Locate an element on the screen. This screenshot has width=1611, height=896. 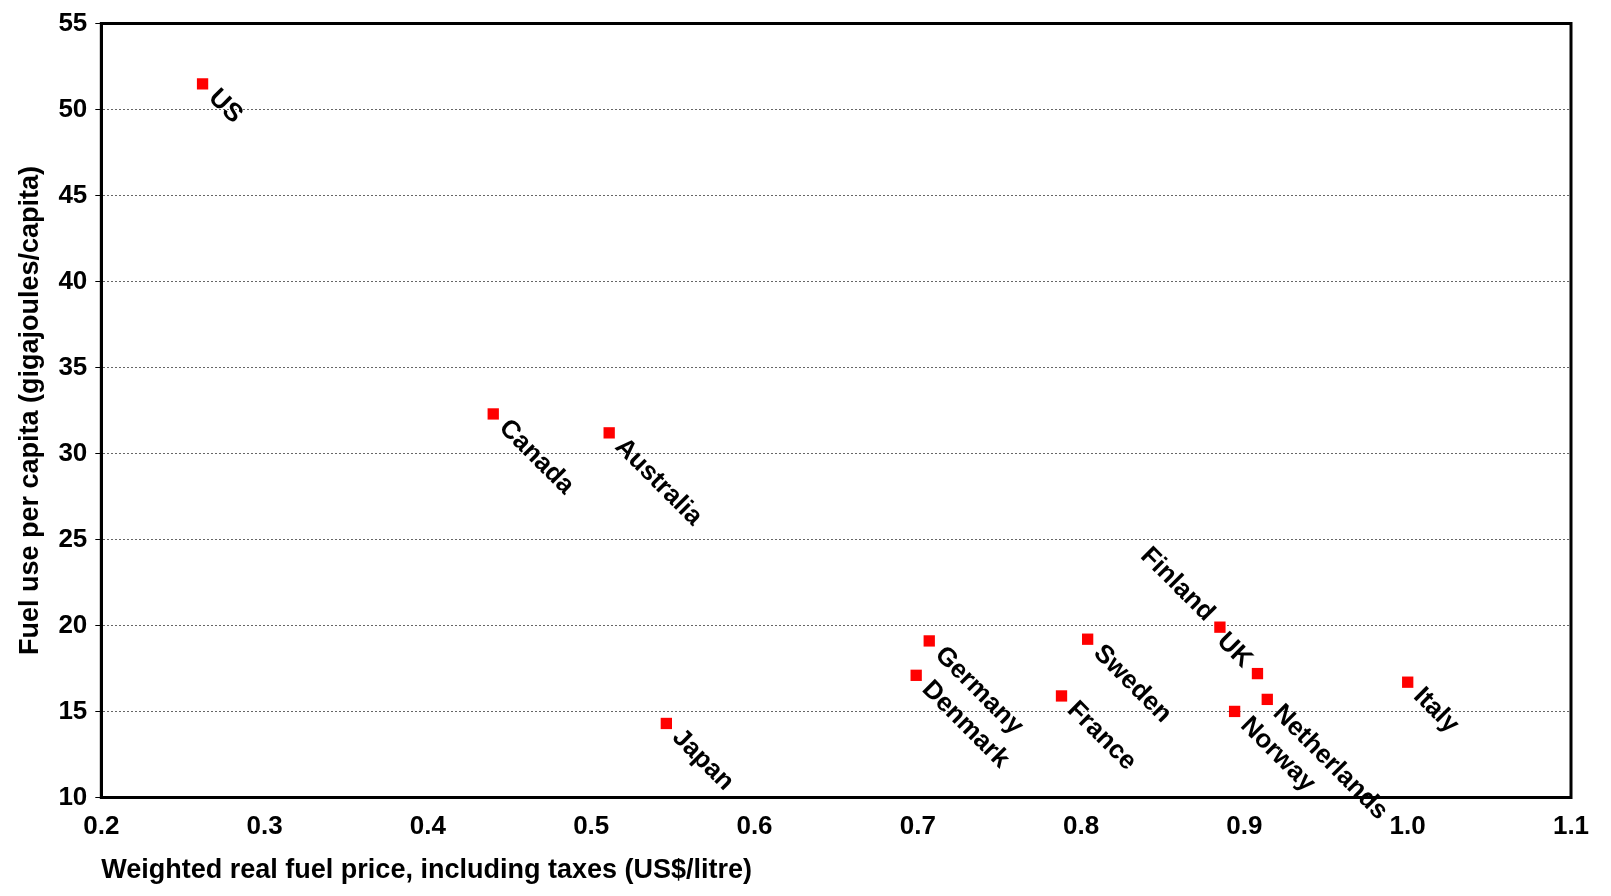
x-axis-title: Weighted real fuel price, including taxes (US$/litre) is located at coordinates (426, 869).